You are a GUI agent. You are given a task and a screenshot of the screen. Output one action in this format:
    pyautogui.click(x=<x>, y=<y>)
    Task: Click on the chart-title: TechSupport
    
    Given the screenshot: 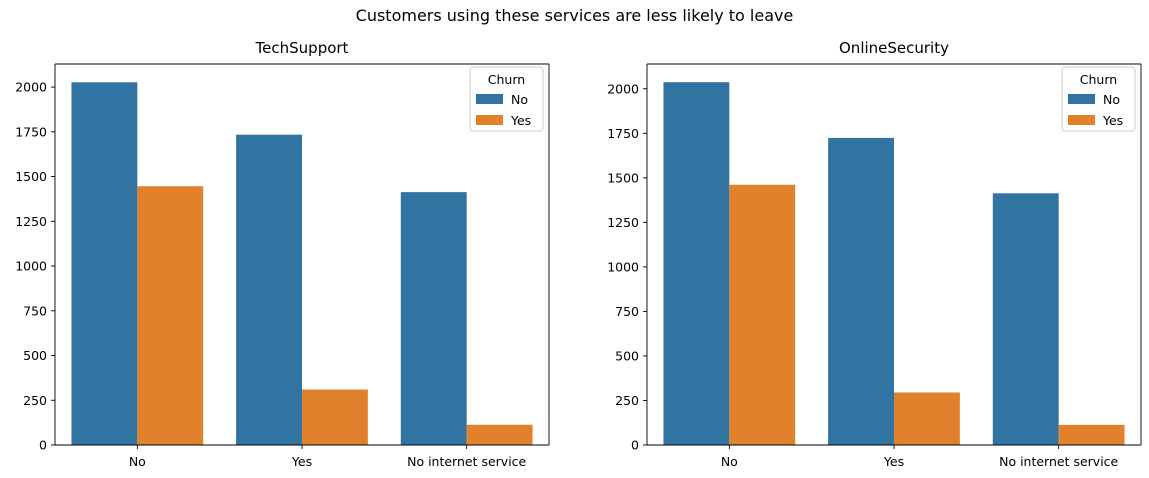 What is the action you would take?
    pyautogui.click(x=302, y=48)
    